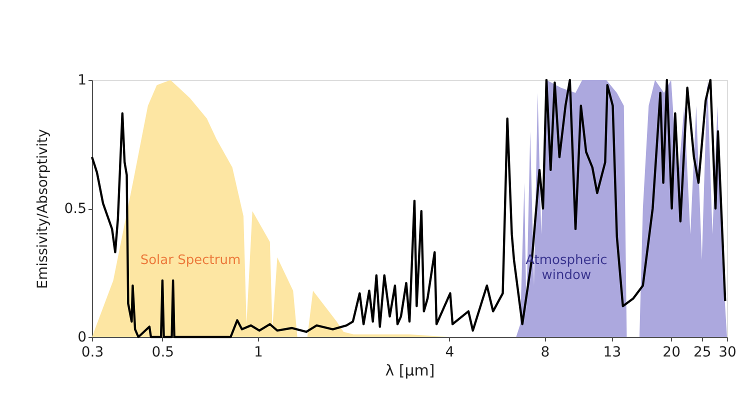 The height and width of the screenshot is (401, 741). I want to click on y-tick-label: 0, so click(82, 338).